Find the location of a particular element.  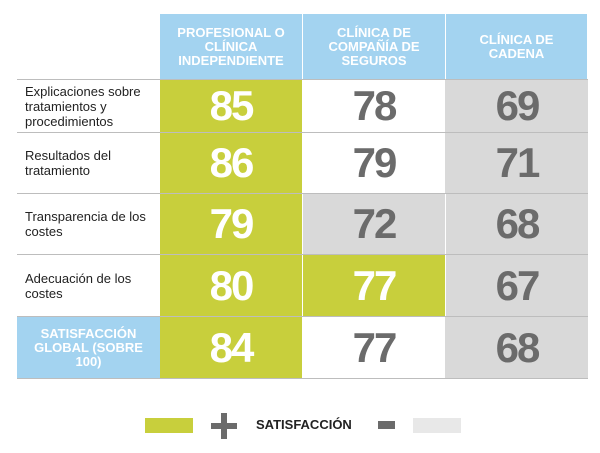

value-cell: 78 is located at coordinates (374, 106).